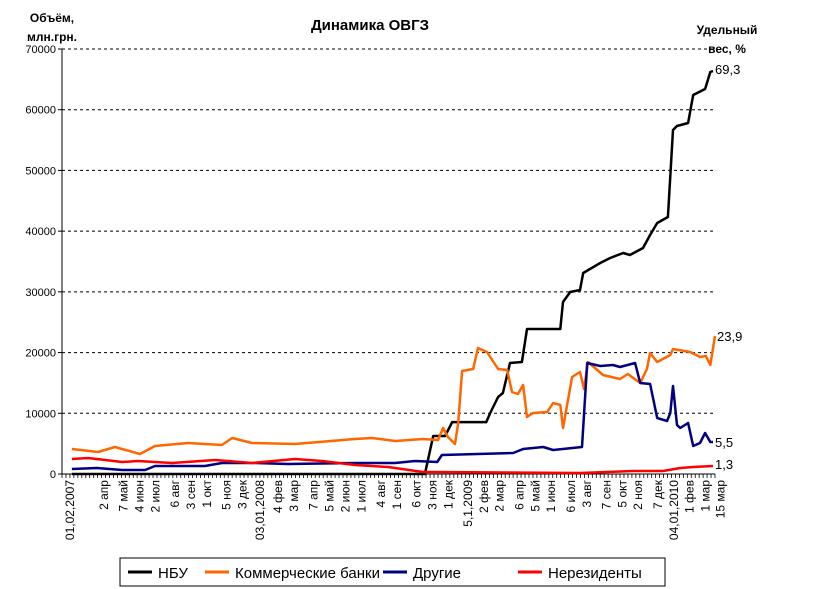  I want to click on y-tick-label: 60000, so click(40, 111).